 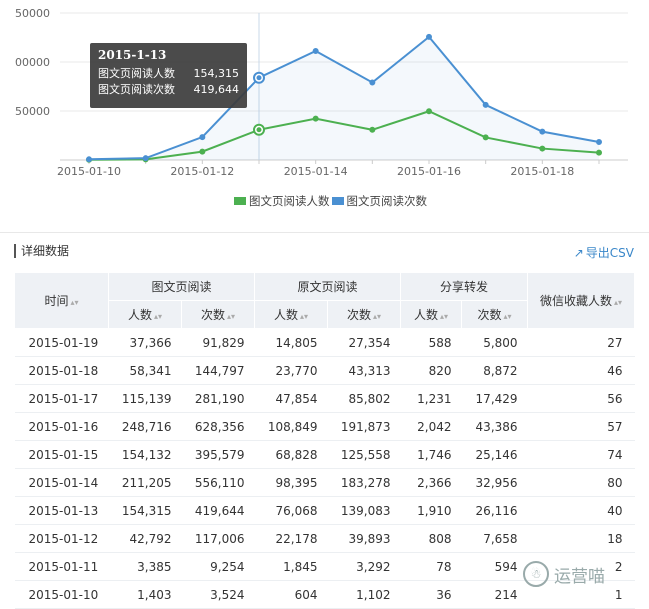 I want to click on table-cell-date: 2015-01-16, so click(x=61, y=426).